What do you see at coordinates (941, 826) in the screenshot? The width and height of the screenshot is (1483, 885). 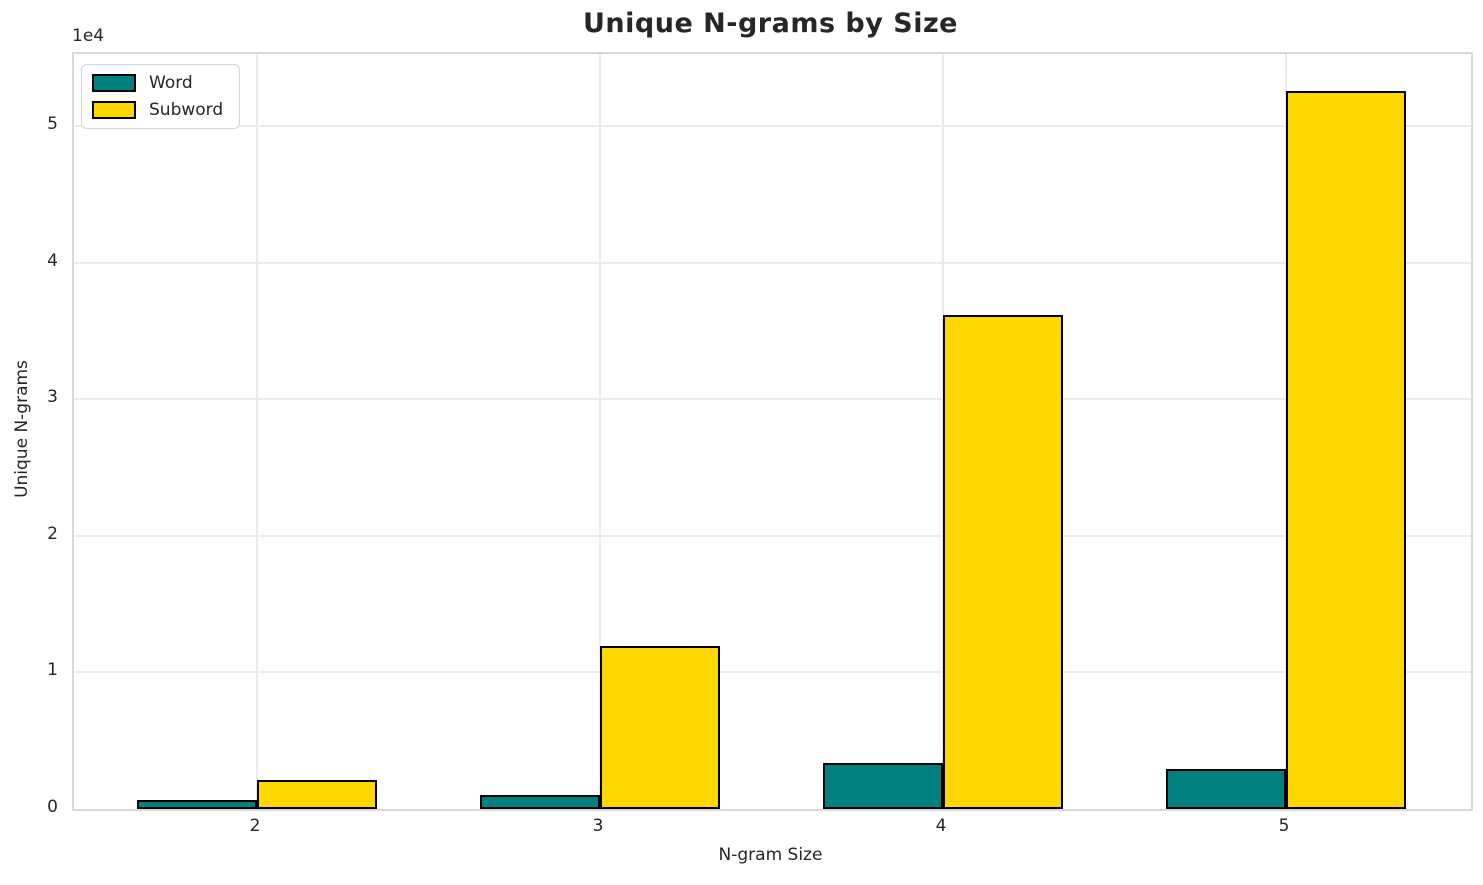 I see `x-tick-label: 4` at bounding box center [941, 826].